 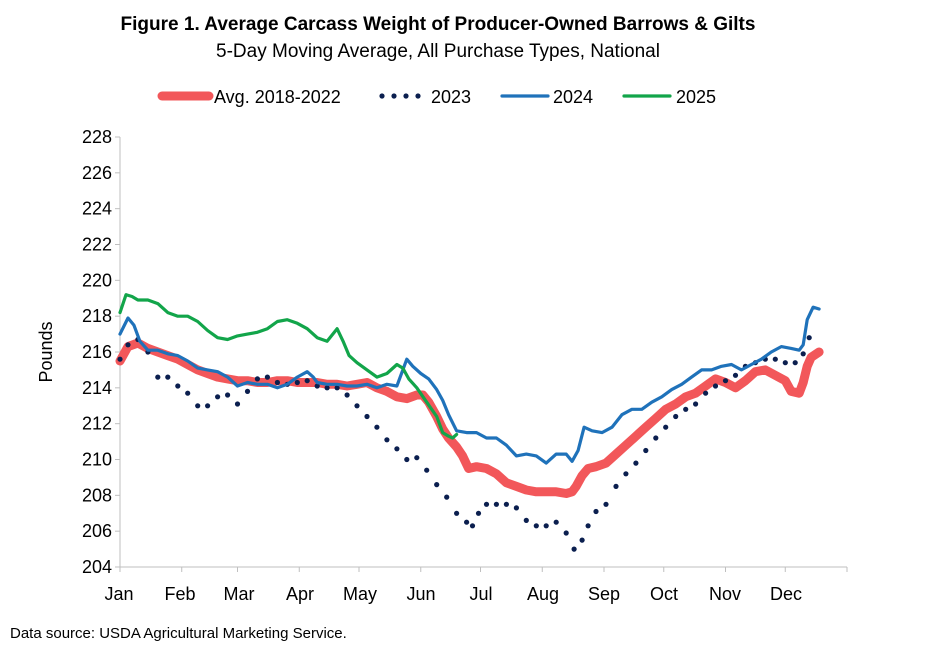 I want to click on legend-label-avg-2018-2022: Avg. 2018-2022, so click(x=277, y=97).